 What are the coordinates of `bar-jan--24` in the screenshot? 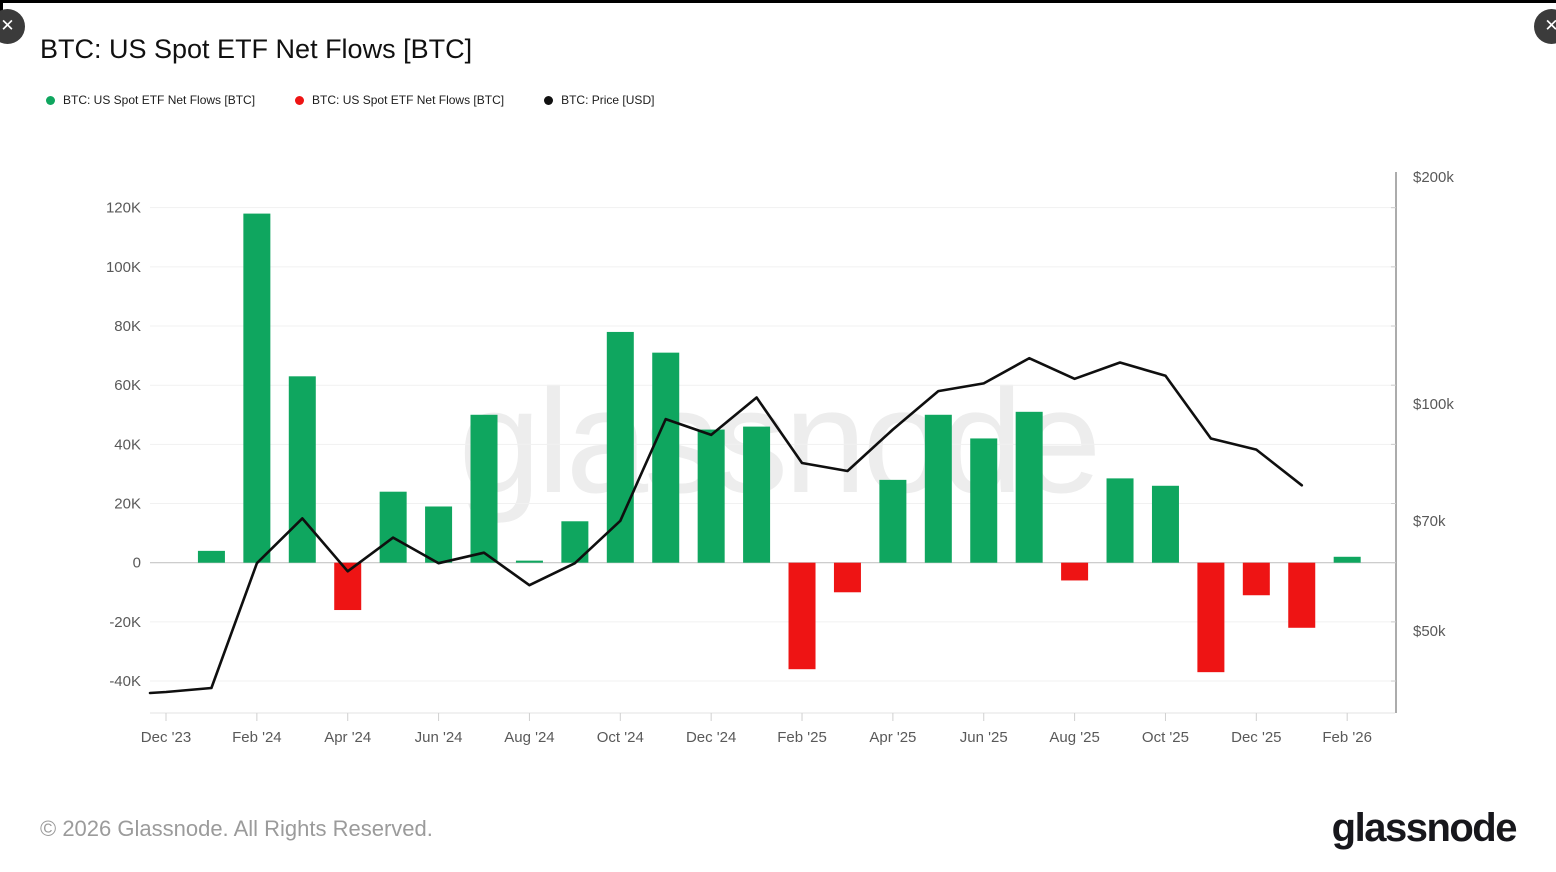 It's located at (211, 556).